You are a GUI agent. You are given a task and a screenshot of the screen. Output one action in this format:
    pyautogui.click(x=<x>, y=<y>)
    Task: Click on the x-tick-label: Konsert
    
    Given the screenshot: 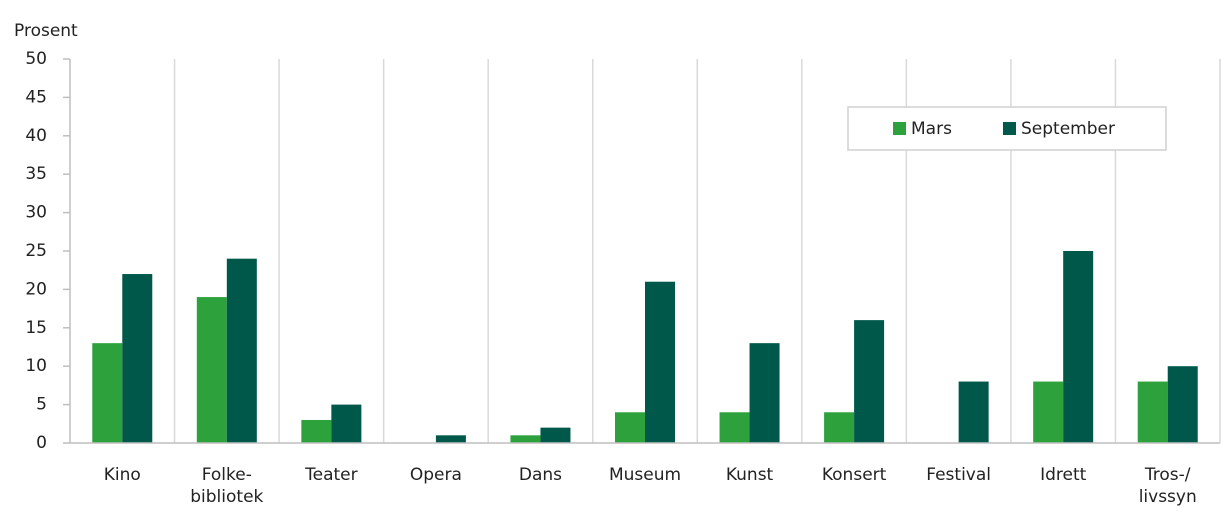 What is the action you would take?
    pyautogui.click(x=854, y=475)
    